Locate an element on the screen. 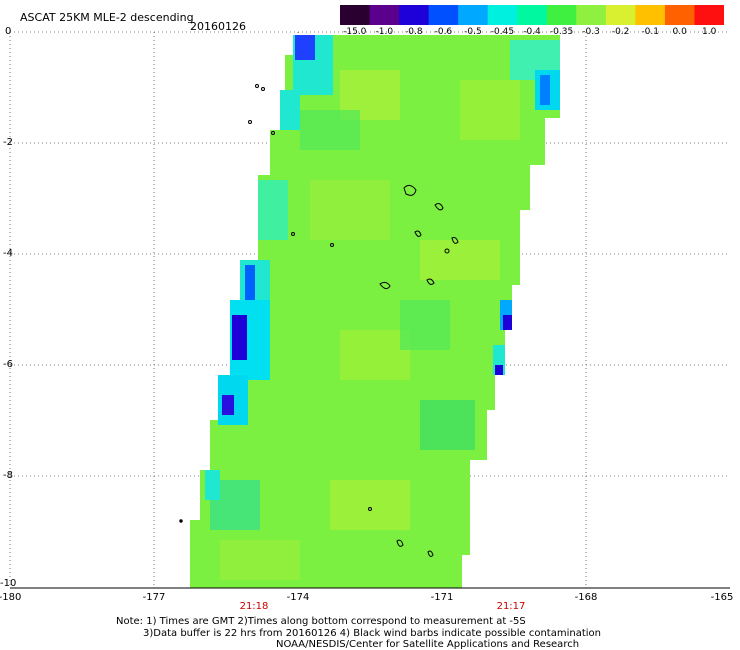 This screenshot has width=740, height=650. x-tick-label: -177 is located at coordinates (154, 597).